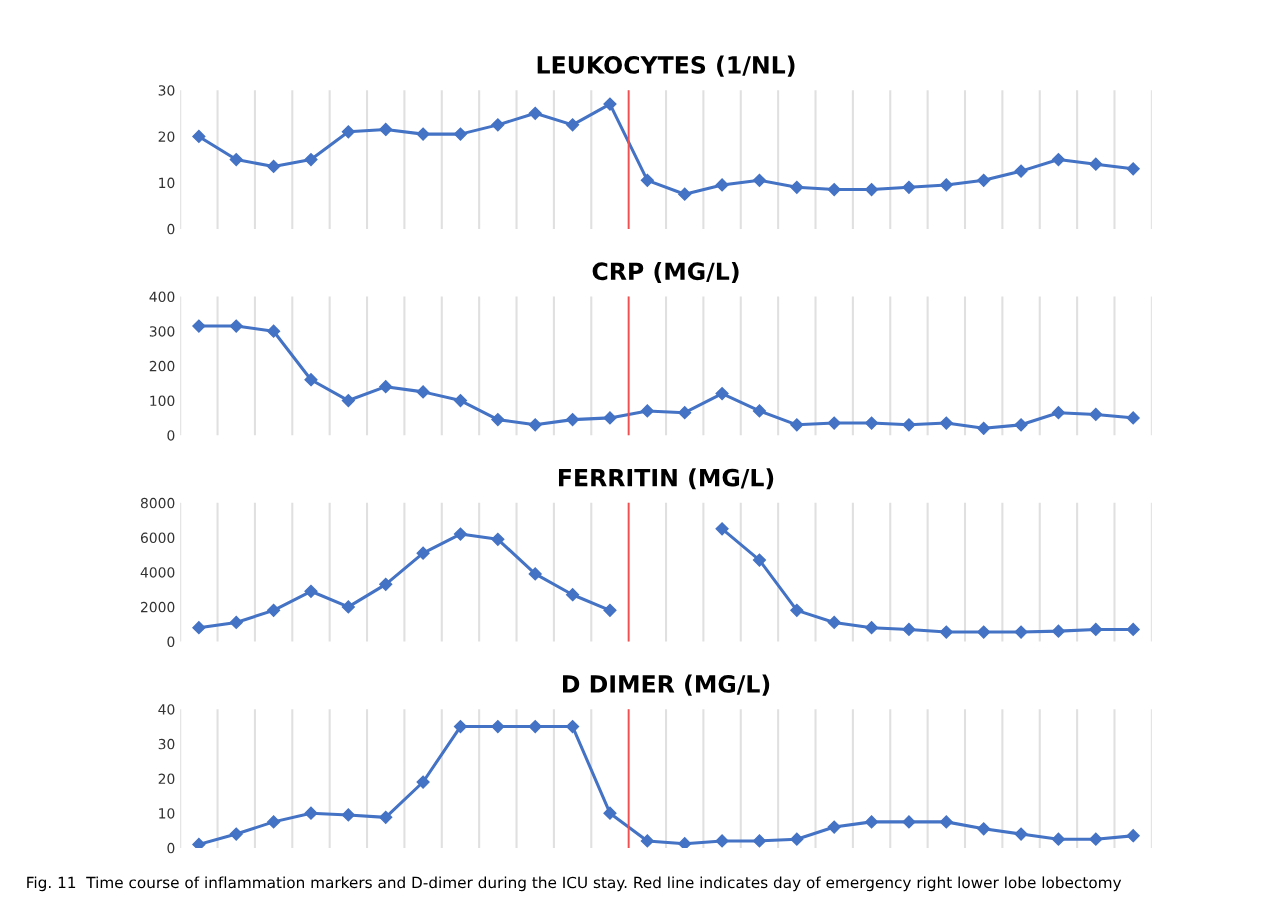 The image size is (1287, 902). What do you see at coordinates (157, 503) in the screenshot?
I see `y-tick-label: 8000` at bounding box center [157, 503].